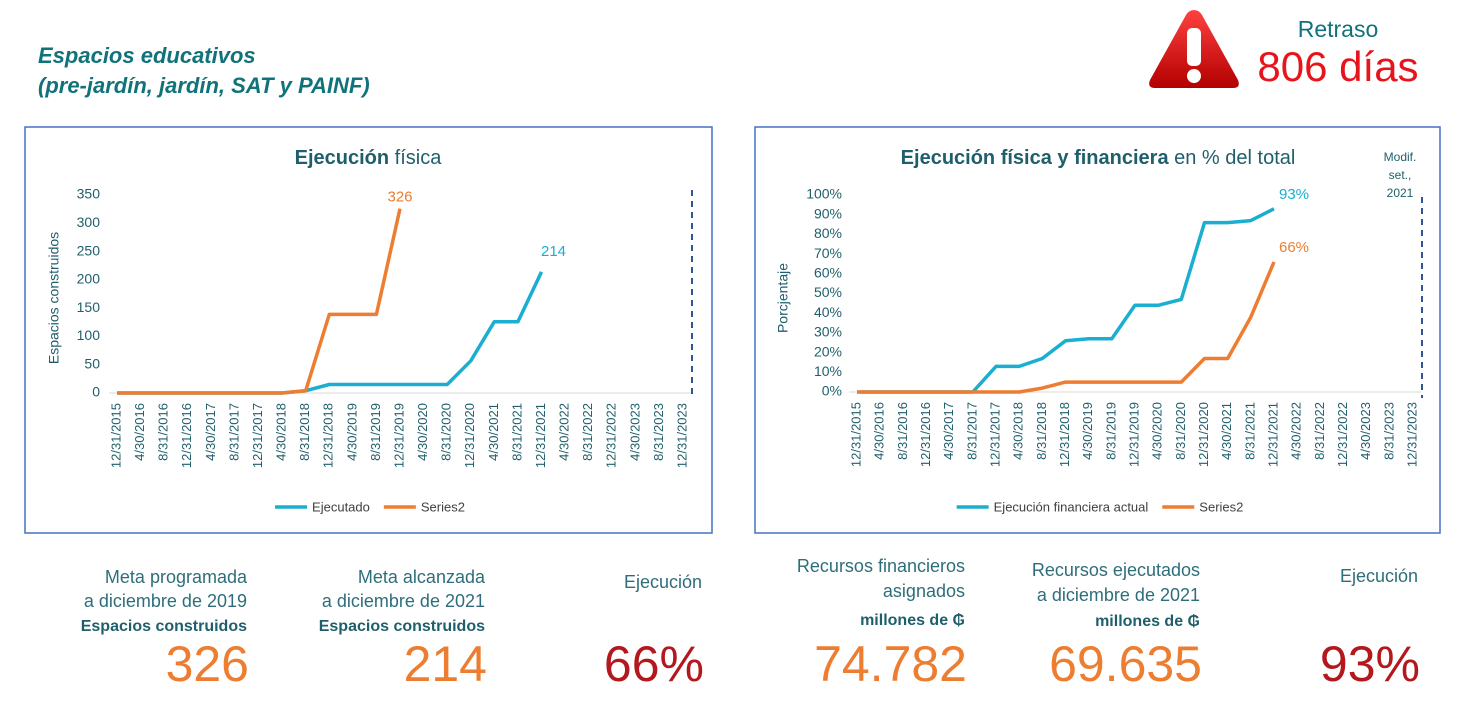  I want to click on annotation: set.,, so click(1400, 175).